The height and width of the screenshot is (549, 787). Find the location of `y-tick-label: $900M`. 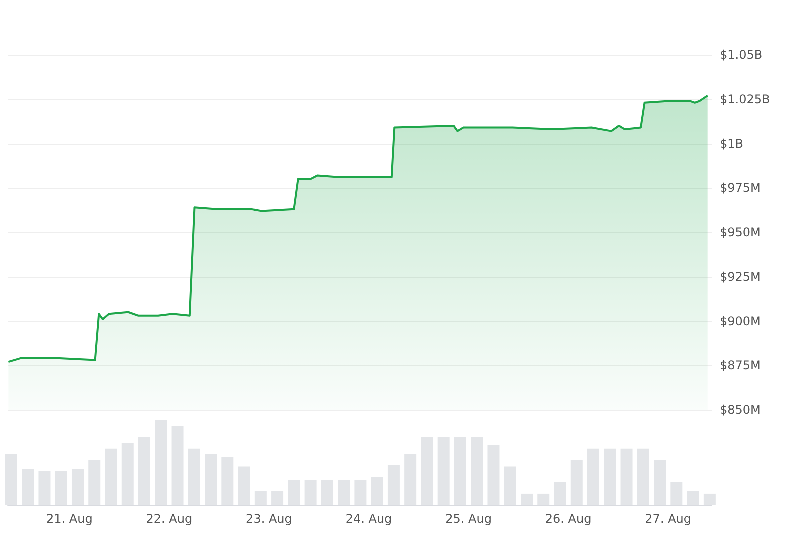

y-tick-label: $900M is located at coordinates (740, 321).